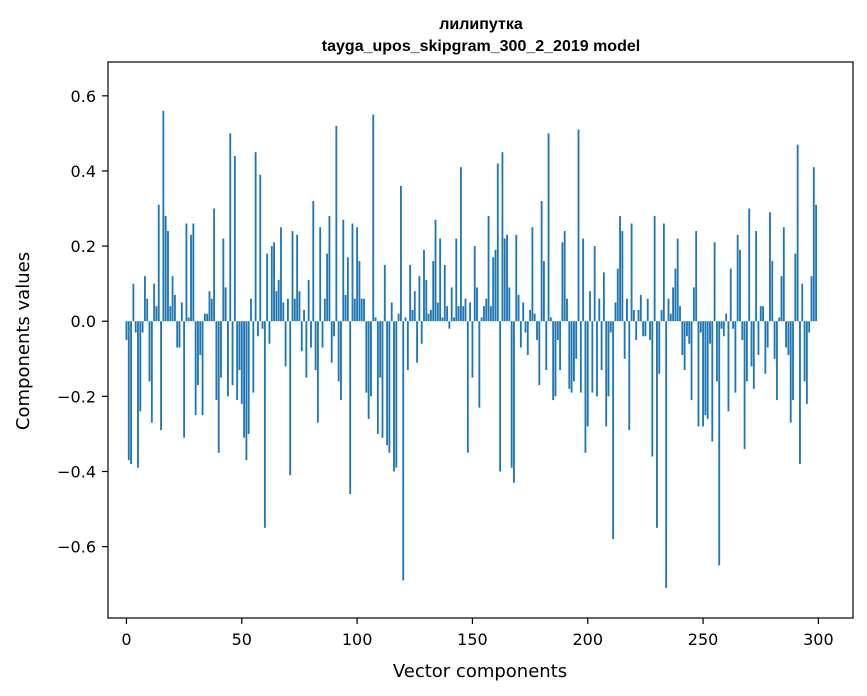 The width and height of the screenshot is (867, 696). What do you see at coordinates (481, 24) in the screenshot?
I see `chart-title: лилипутка` at bounding box center [481, 24].